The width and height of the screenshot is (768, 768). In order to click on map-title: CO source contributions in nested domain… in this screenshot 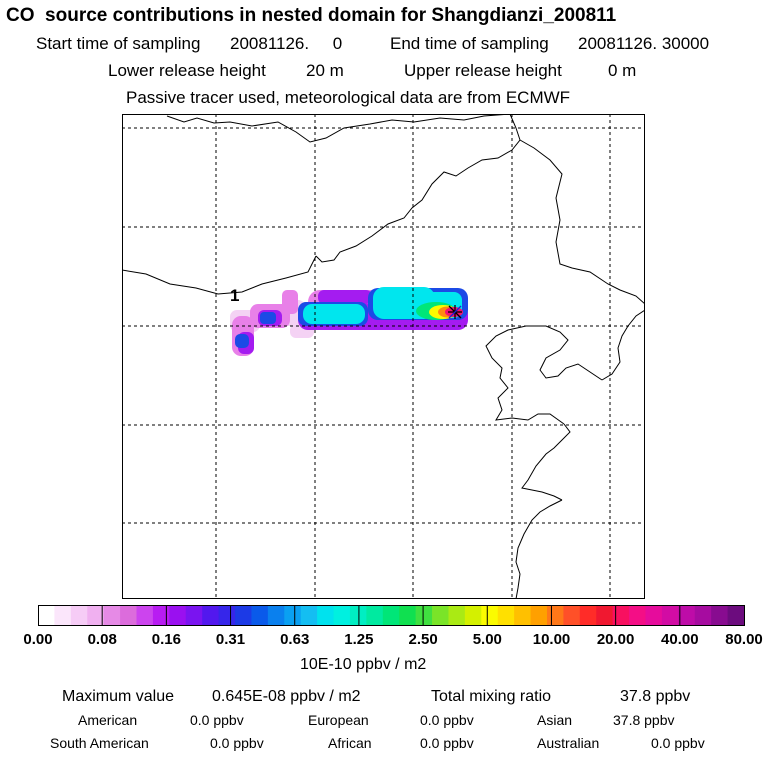, I will do `click(311, 15)`.